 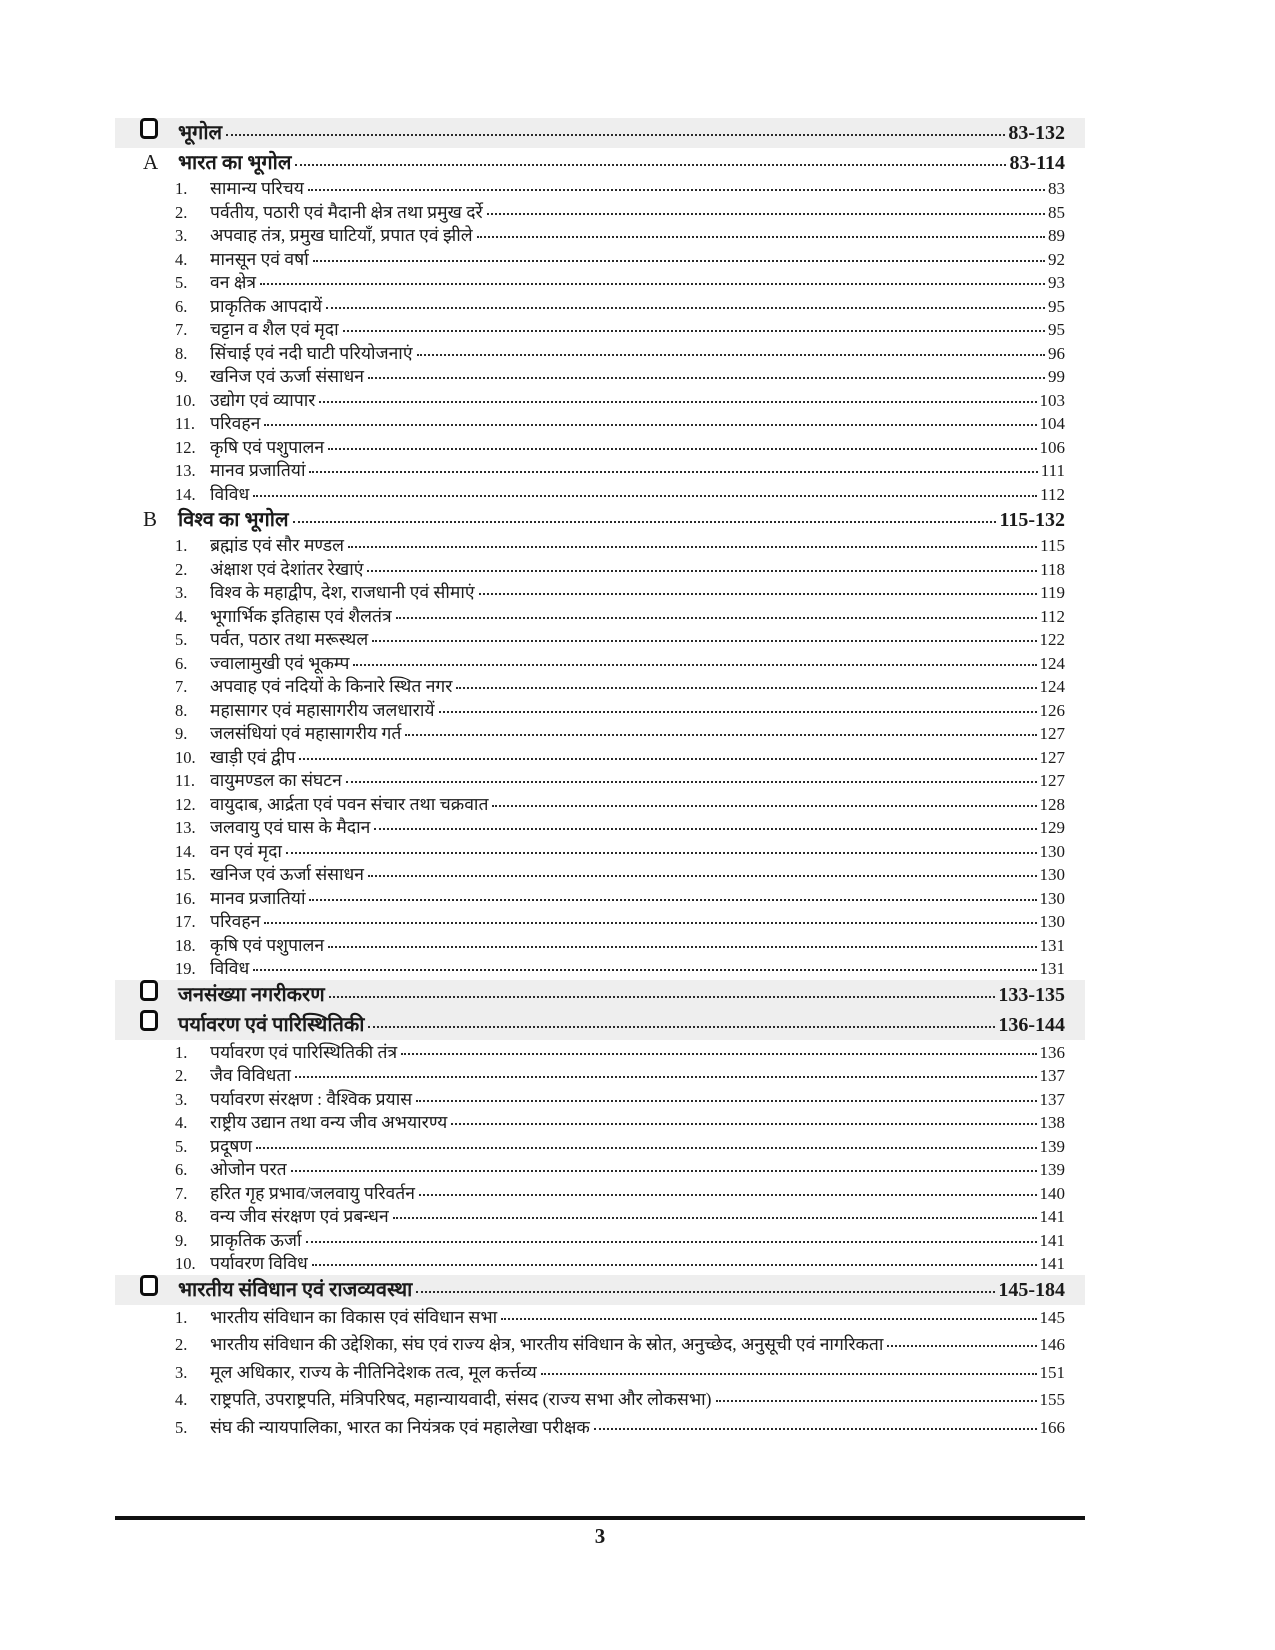 I want to click on entry-page: 124, so click(x=1052, y=686).